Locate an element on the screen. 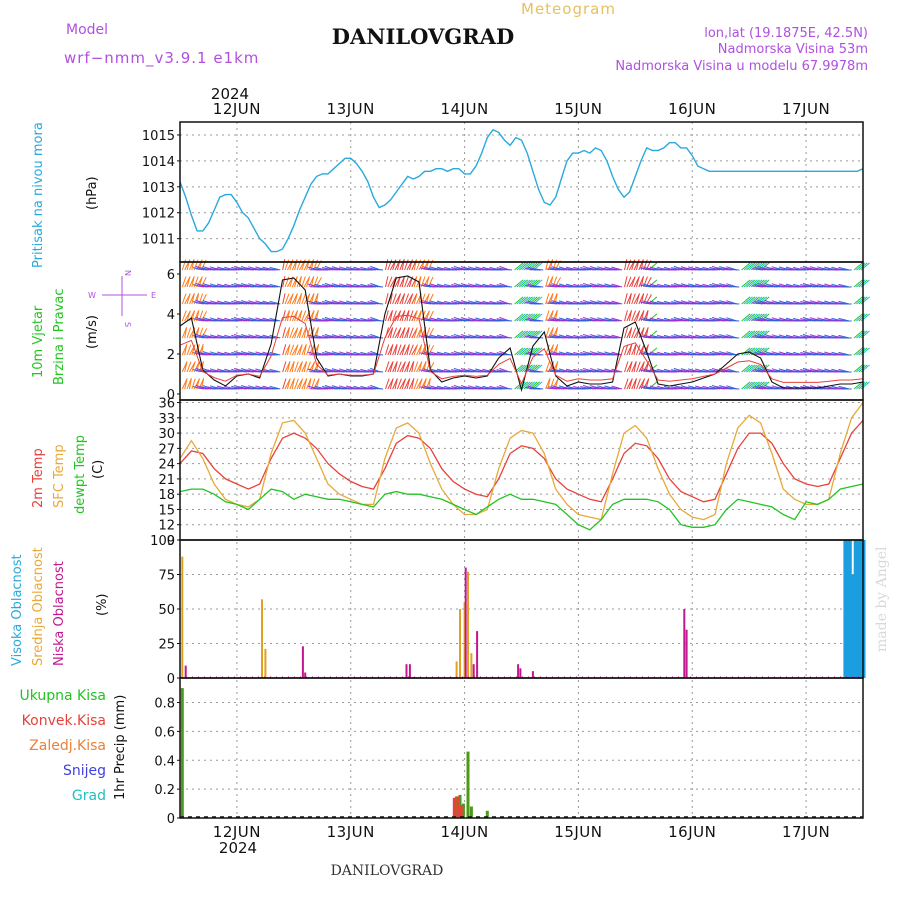 The width and height of the screenshot is (900, 900). top-day-label: 14JUN is located at coordinates (464, 109).